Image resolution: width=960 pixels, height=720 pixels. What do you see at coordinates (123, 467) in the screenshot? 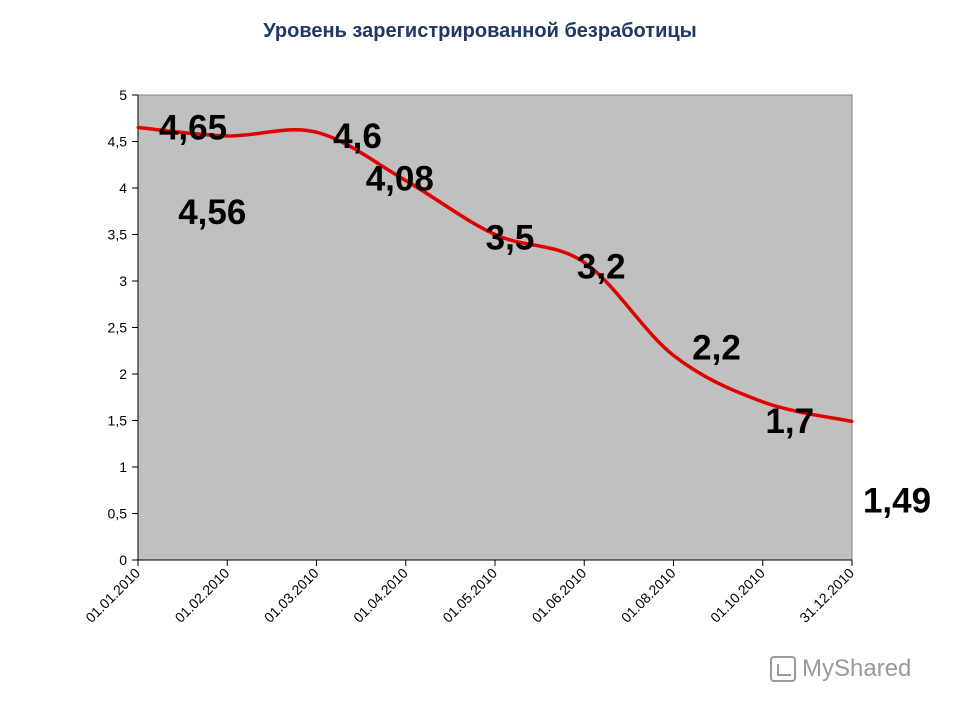
I see `y-tick-label: 1` at bounding box center [123, 467].